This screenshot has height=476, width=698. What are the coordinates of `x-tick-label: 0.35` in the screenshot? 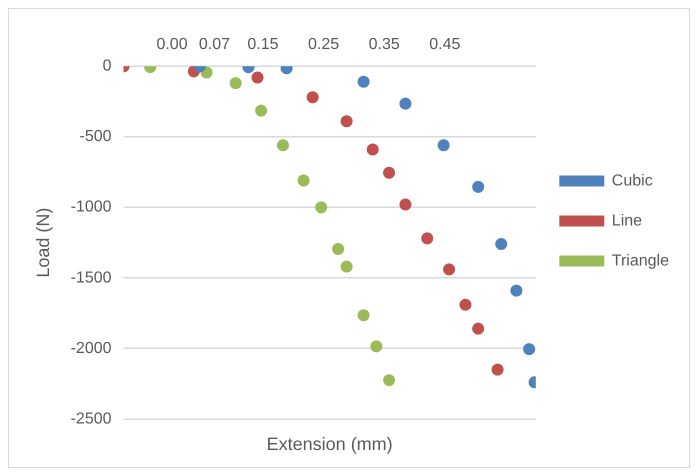 It's located at (384, 45).